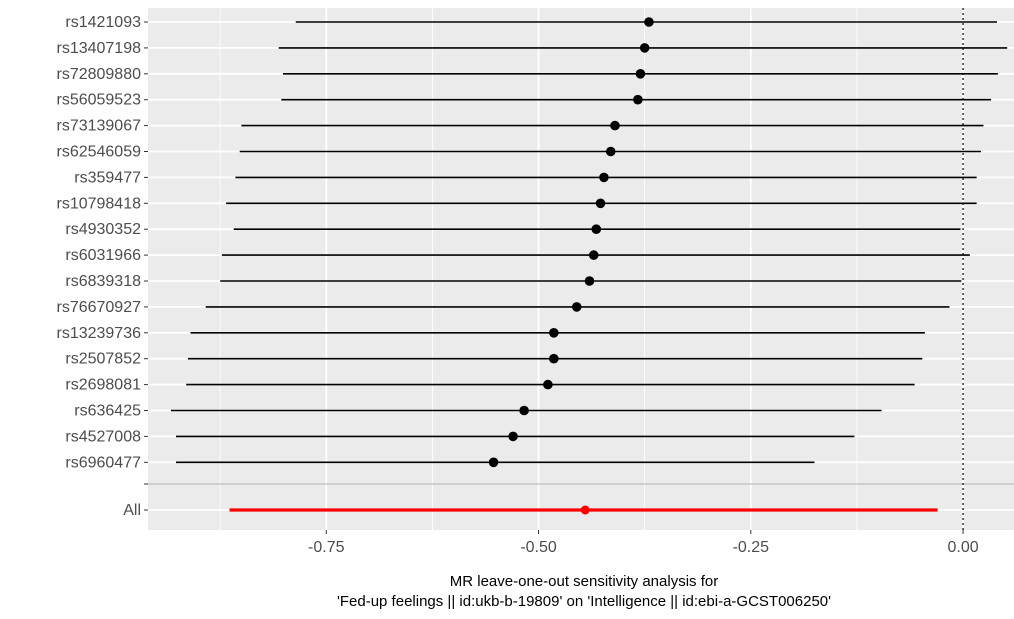 This screenshot has width=1014, height=619. What do you see at coordinates (103, 22) in the screenshot?
I see `y-tick-label: rs1421093` at bounding box center [103, 22].